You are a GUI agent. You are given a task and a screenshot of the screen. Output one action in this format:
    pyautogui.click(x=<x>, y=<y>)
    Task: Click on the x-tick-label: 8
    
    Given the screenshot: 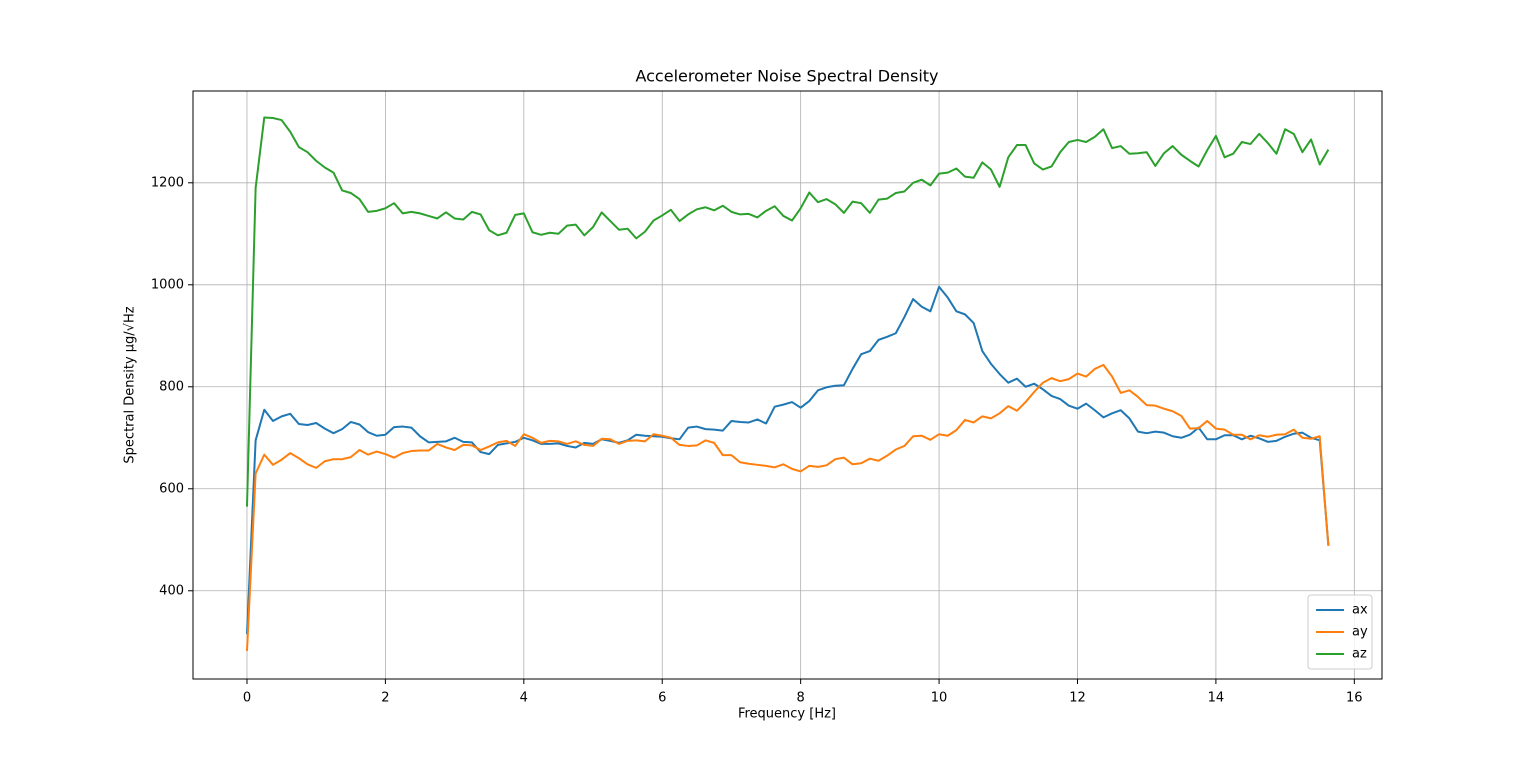 What is the action you would take?
    pyautogui.click(x=801, y=698)
    